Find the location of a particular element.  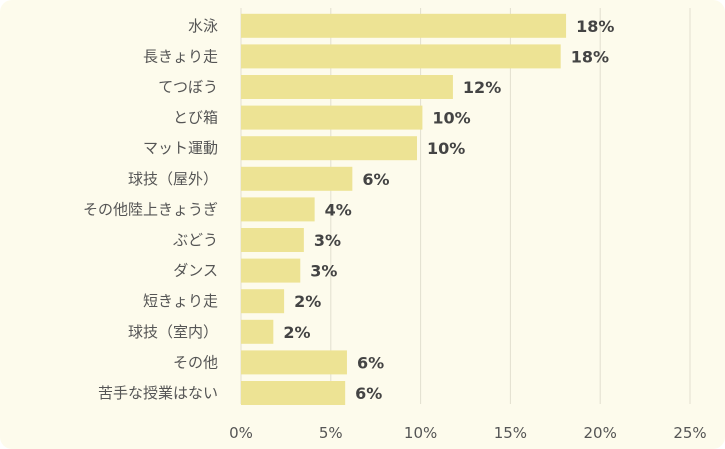

data-label: 12% is located at coordinates (482, 87).